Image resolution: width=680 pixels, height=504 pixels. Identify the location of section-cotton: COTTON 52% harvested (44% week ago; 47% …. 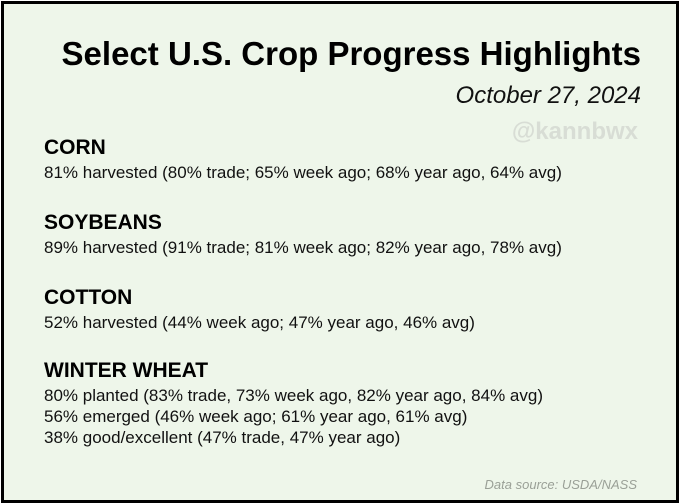
(259, 309).